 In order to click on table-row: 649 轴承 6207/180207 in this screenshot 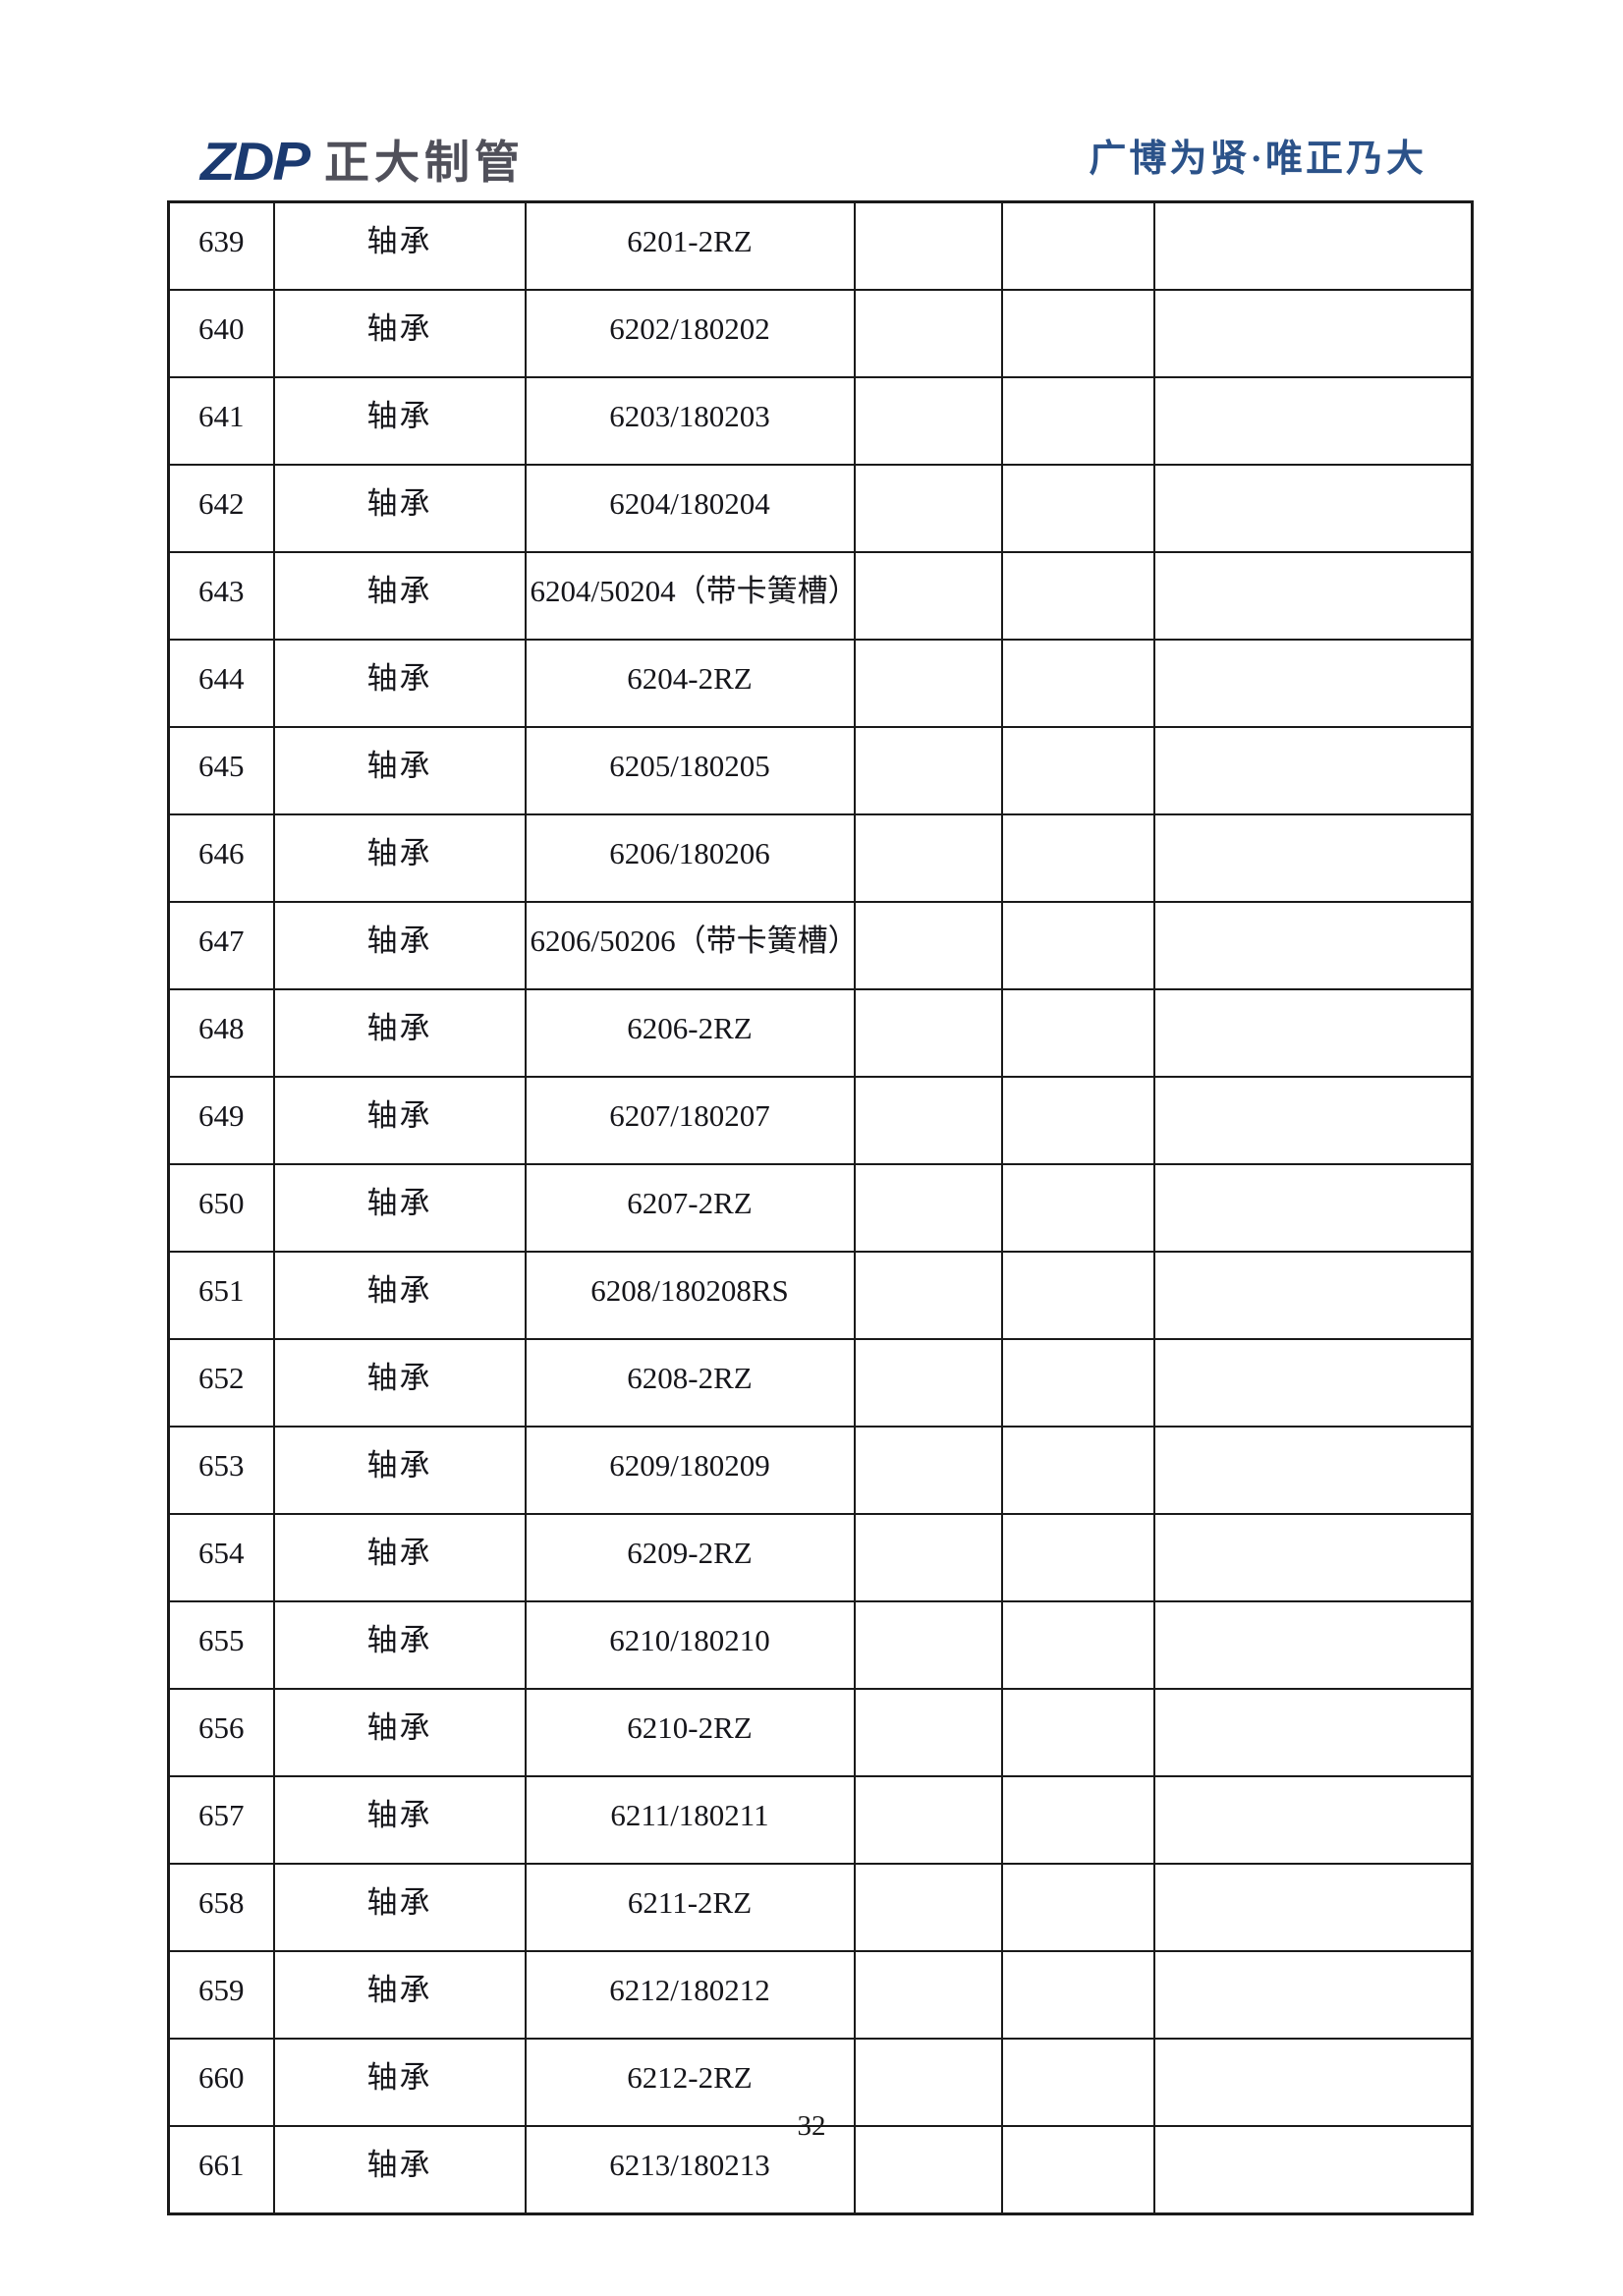, I will do `click(821, 1120)`.